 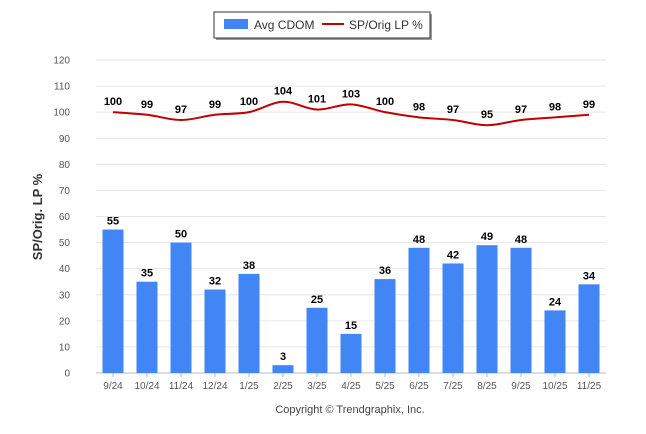 I want to click on bar-value-label: 15, so click(x=351, y=326).